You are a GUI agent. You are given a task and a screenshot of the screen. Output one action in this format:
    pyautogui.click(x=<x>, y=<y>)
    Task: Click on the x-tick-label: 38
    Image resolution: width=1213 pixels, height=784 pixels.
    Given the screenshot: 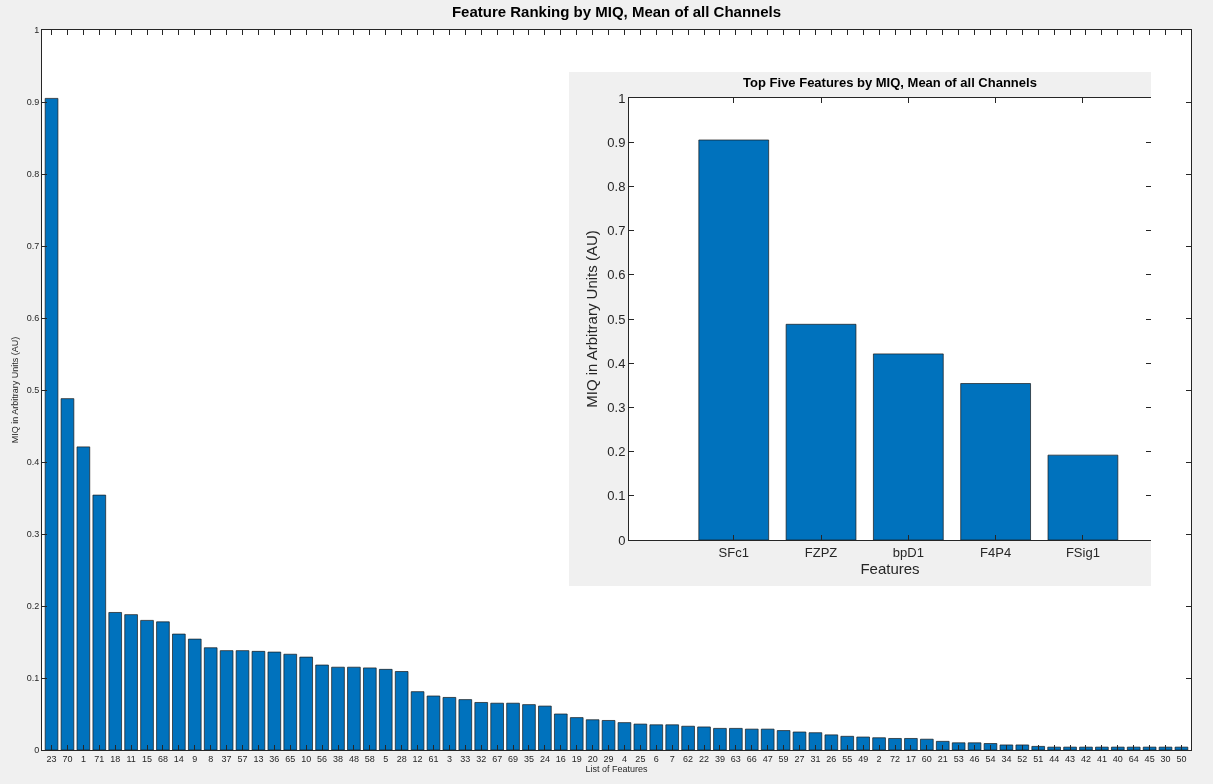 What is the action you would take?
    pyautogui.click(x=338, y=758)
    